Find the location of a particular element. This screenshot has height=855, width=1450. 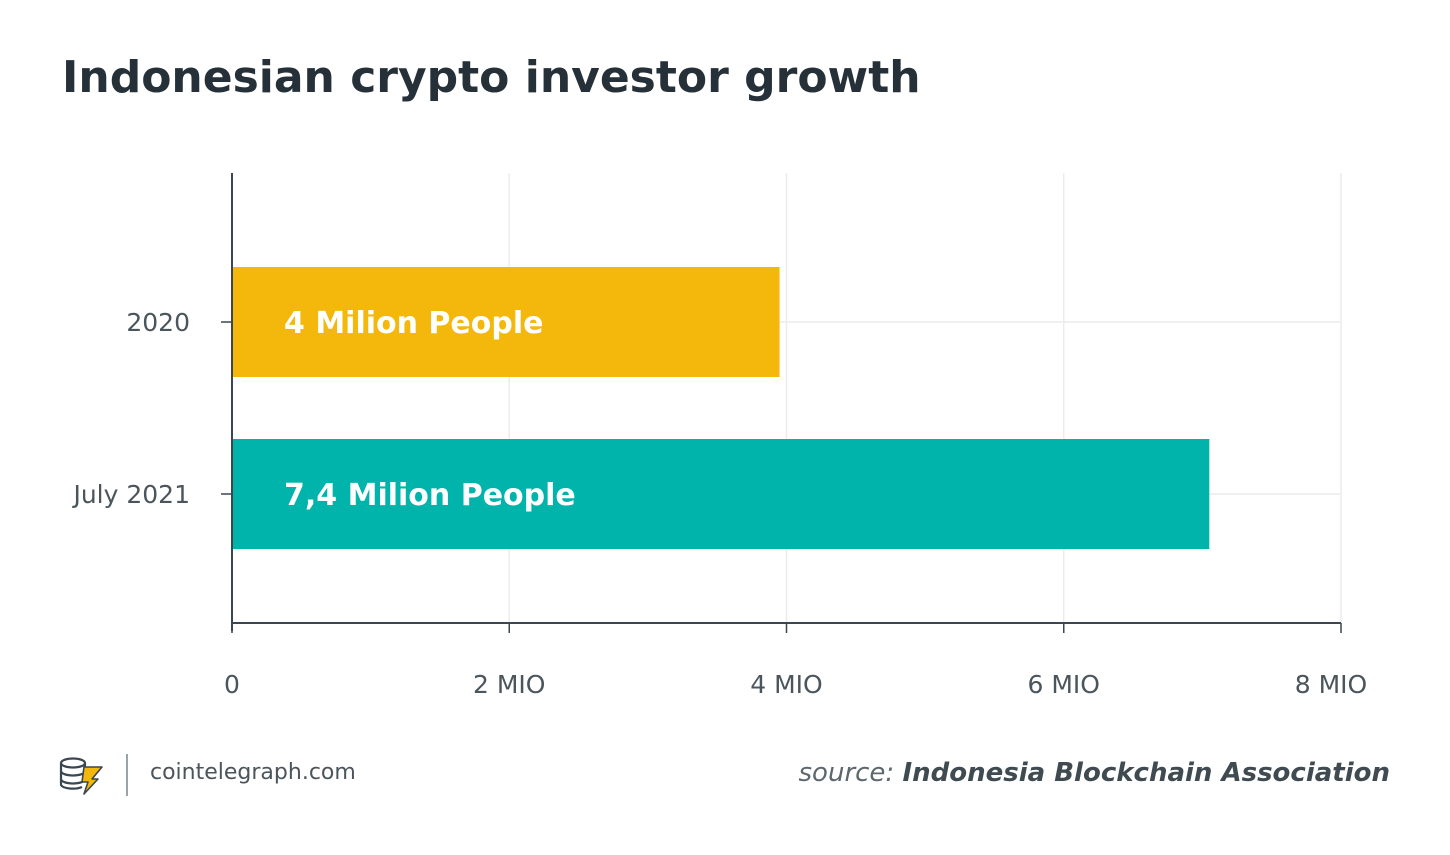

chart-title: Indonesian crypto investor growth is located at coordinates (491, 77).